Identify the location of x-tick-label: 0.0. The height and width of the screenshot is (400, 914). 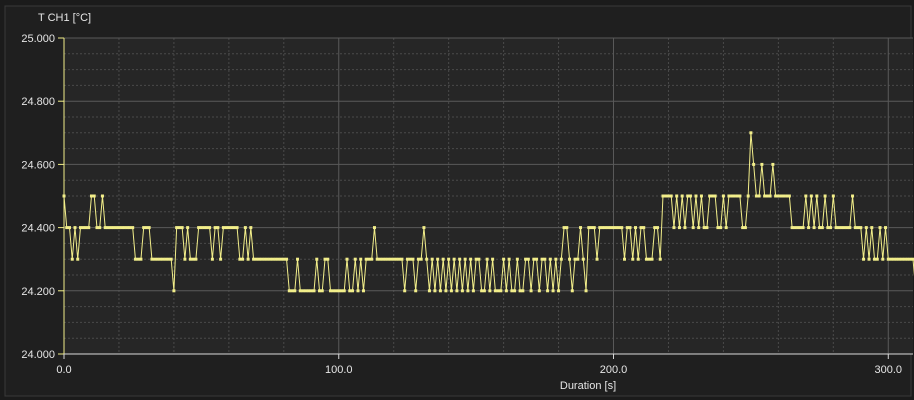
(63, 370).